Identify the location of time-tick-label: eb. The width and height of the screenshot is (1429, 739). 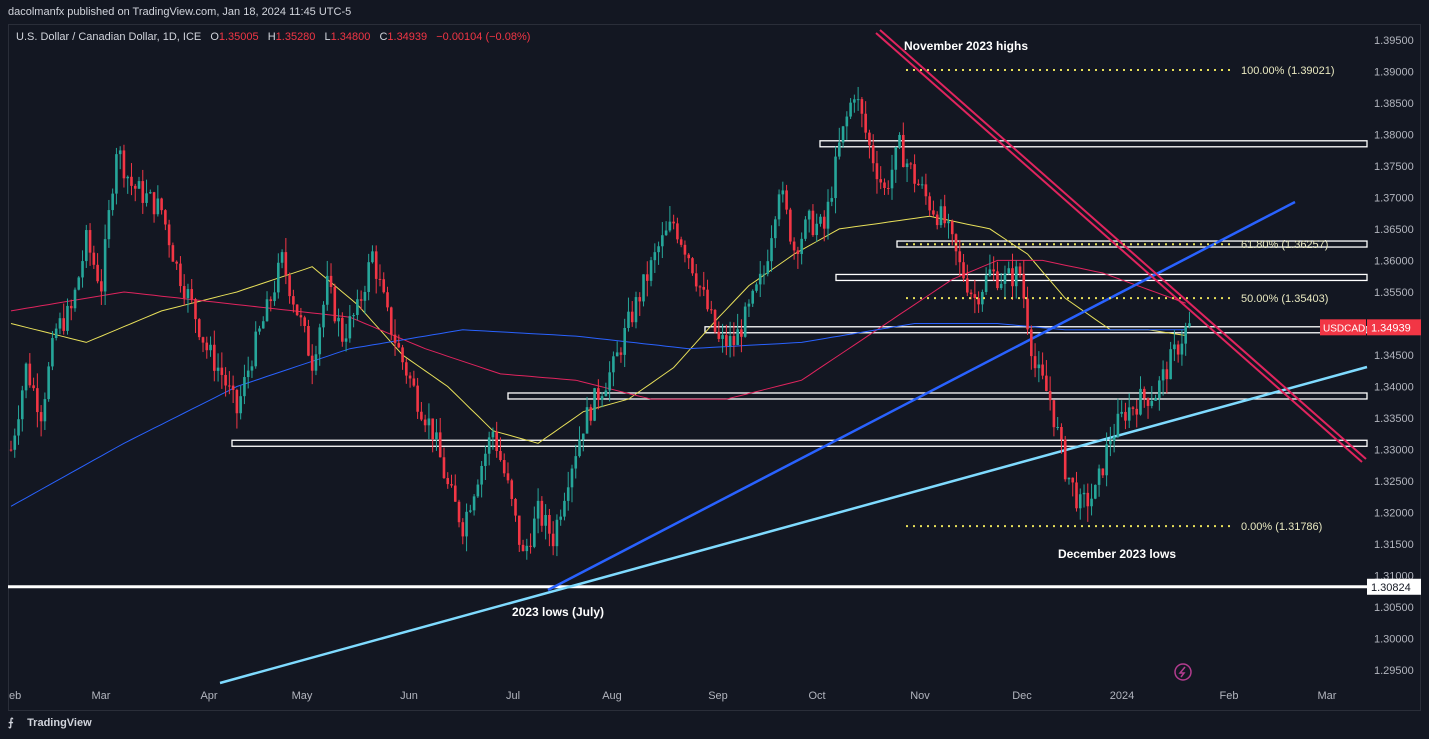
(15, 696).